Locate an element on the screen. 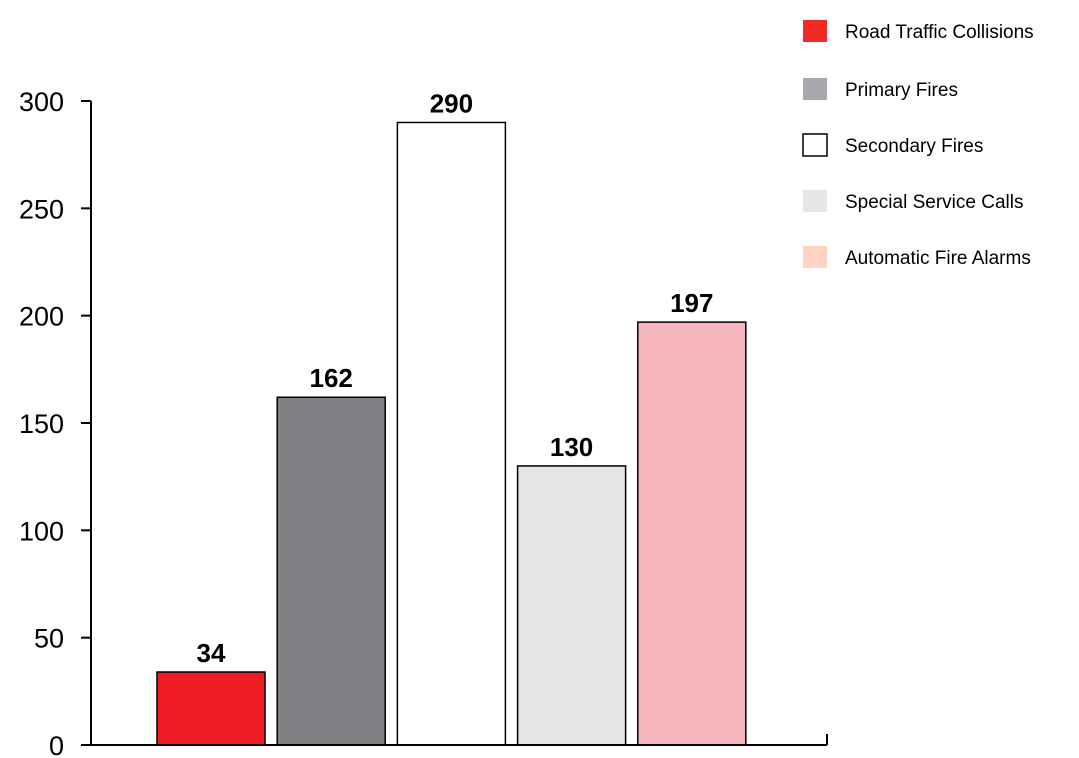 This screenshot has width=1079, height=758. legend-label: Secondary Fires is located at coordinates (914, 146).